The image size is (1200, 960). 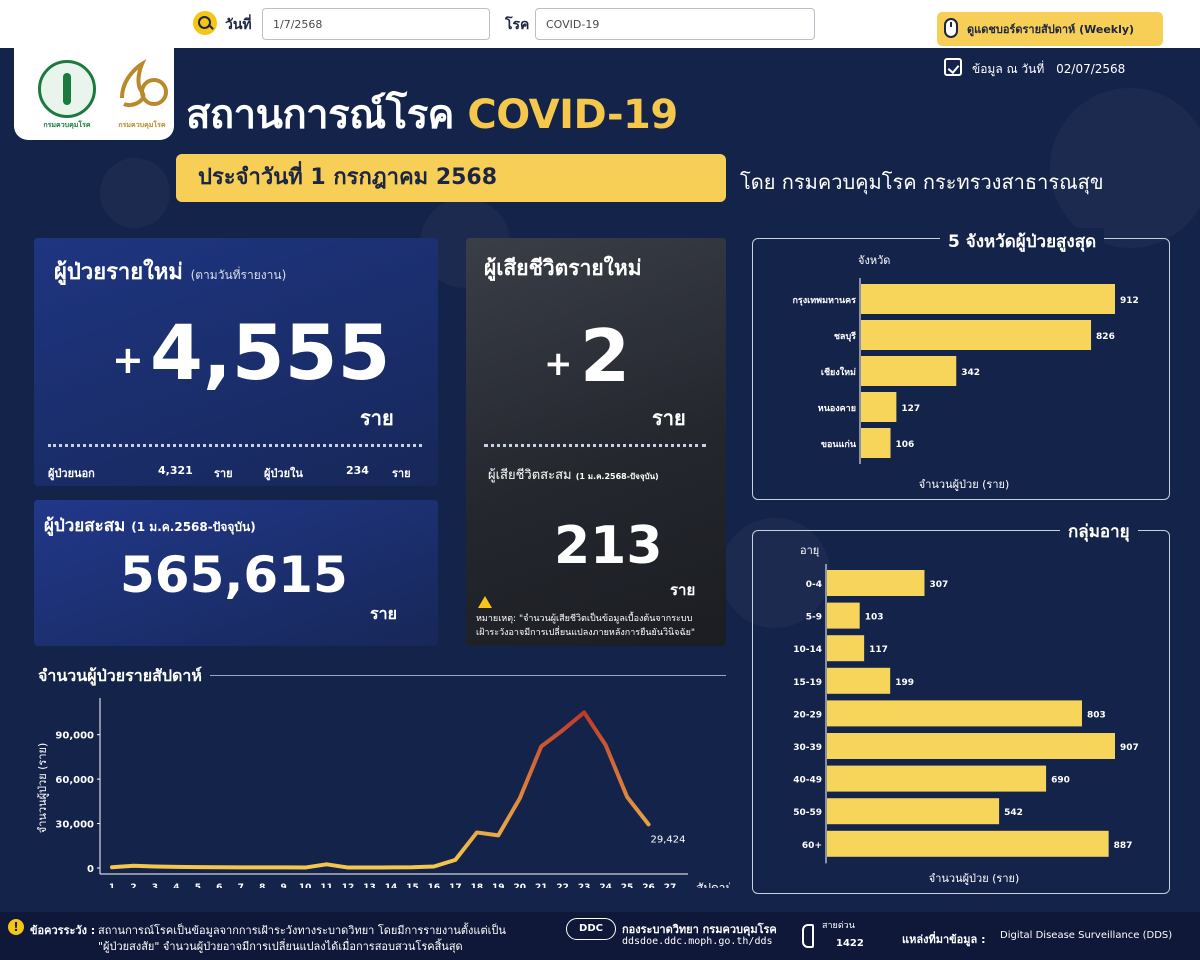 What do you see at coordinates (376, 24) in the screenshot?
I see `date-input` at bounding box center [376, 24].